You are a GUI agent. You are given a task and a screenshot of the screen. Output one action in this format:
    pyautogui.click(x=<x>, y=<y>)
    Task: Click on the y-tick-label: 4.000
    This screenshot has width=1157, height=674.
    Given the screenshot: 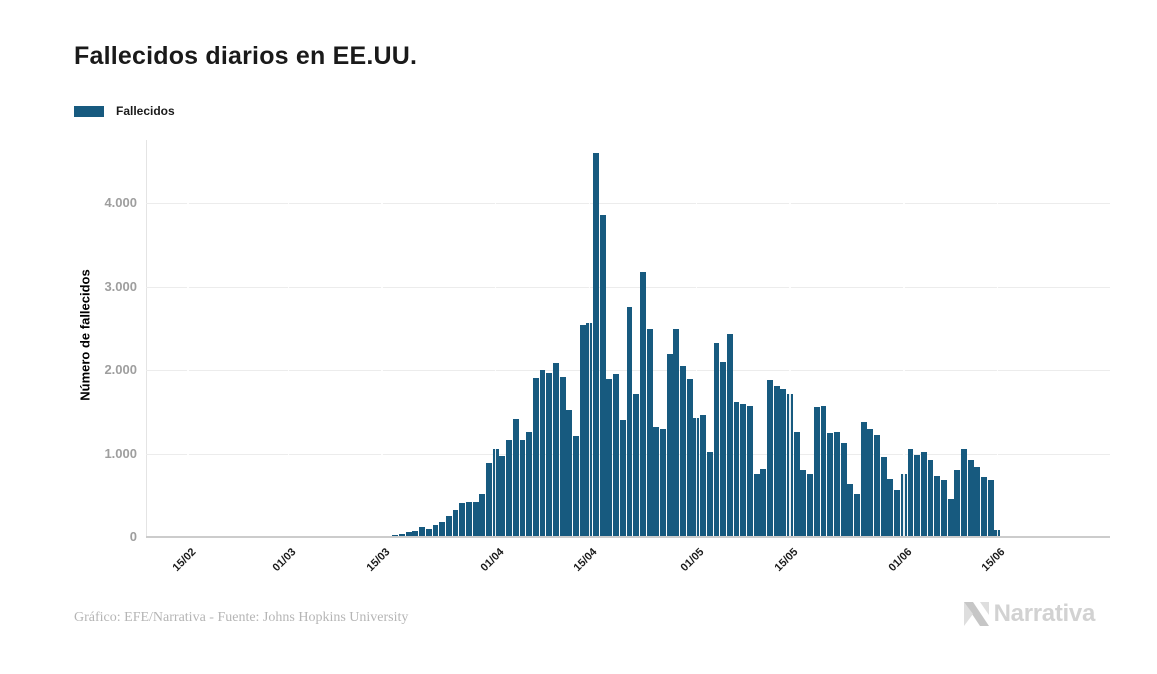 What is the action you would take?
    pyautogui.click(x=120, y=203)
    